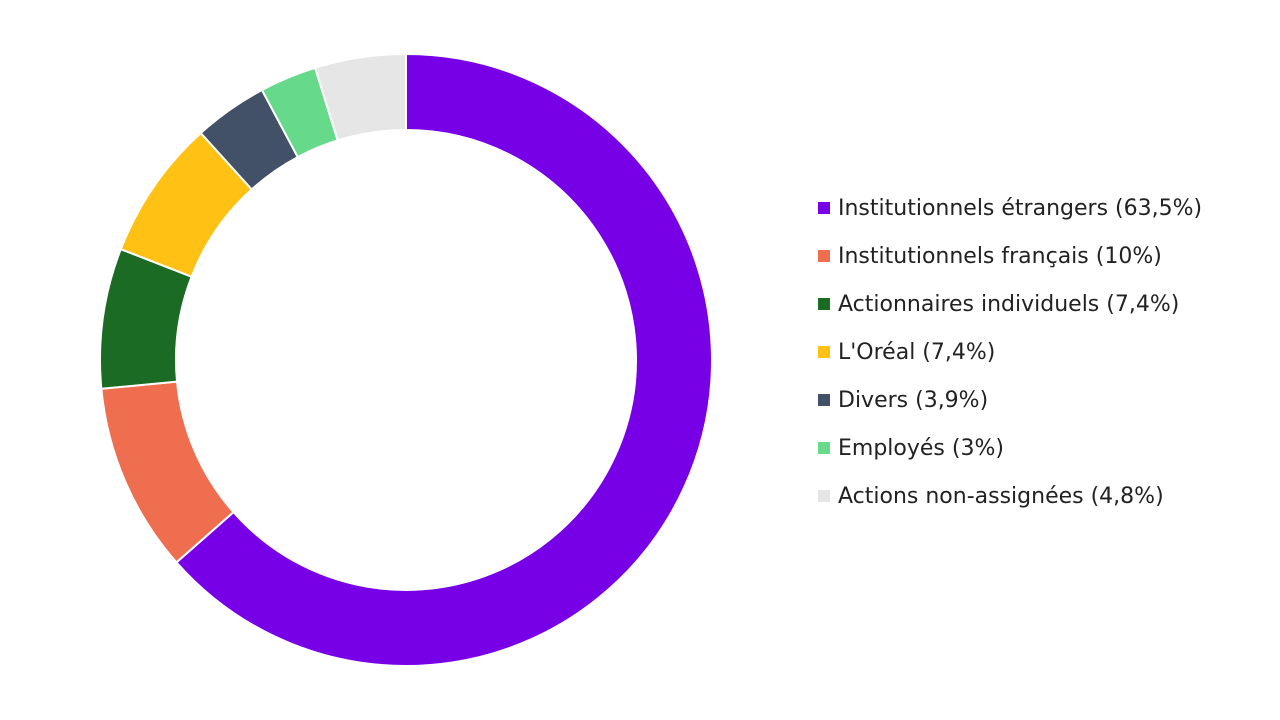  I want to click on legend-label: Actionnaires individuels (7,4%), so click(1009, 304).